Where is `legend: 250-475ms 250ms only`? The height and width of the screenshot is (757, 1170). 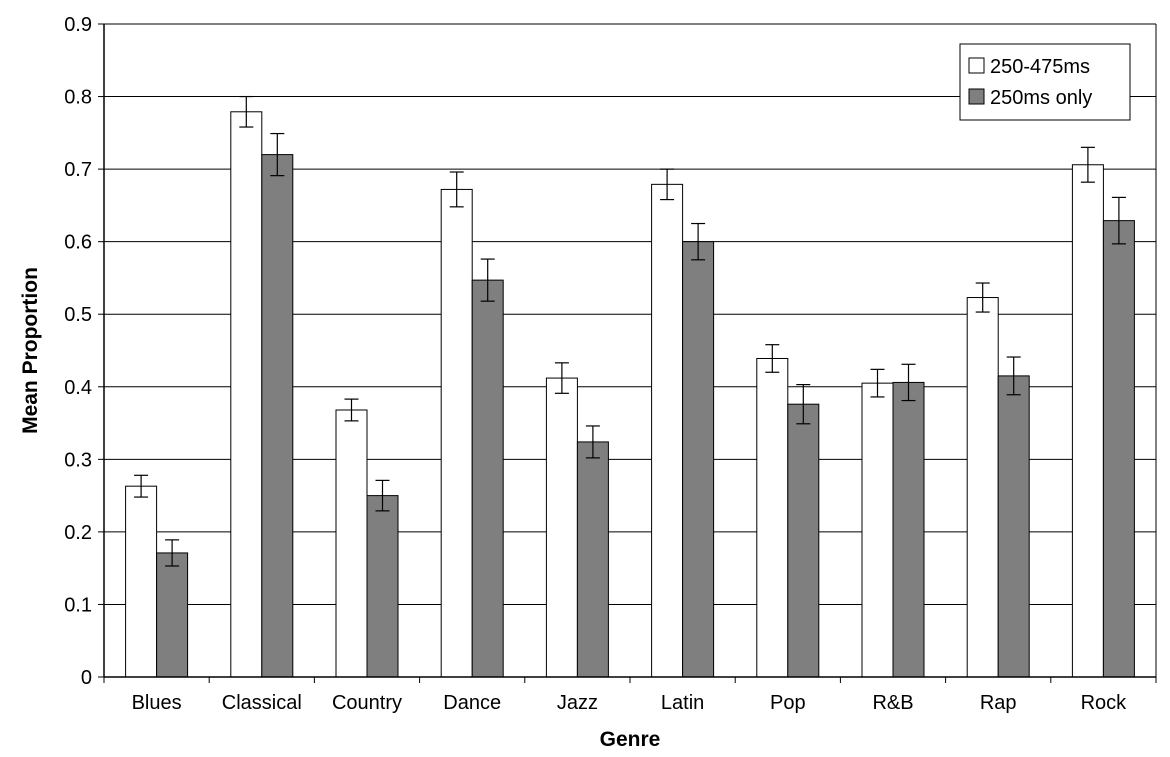 legend: 250-475ms 250ms only is located at coordinates (1045, 82).